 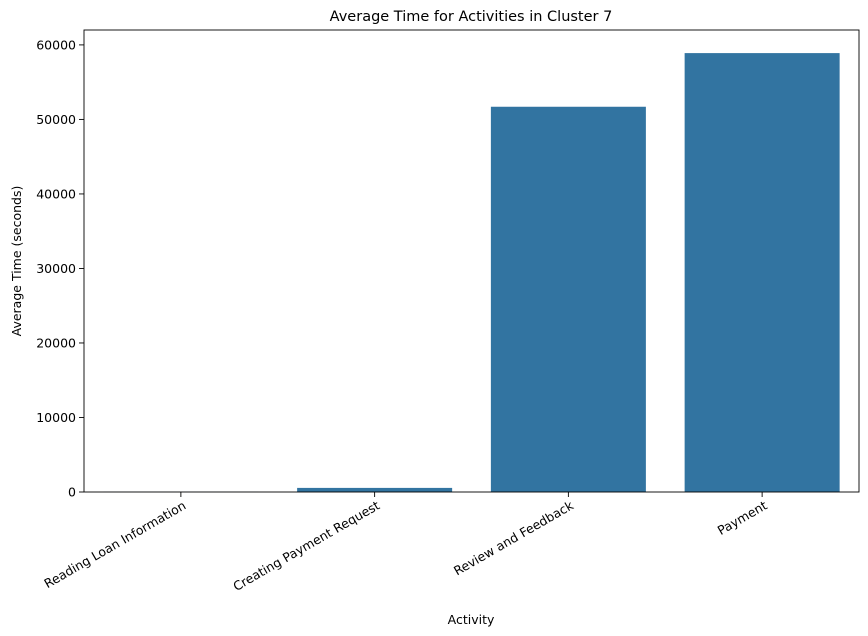 I want to click on bar-payment, so click(x=762, y=272).